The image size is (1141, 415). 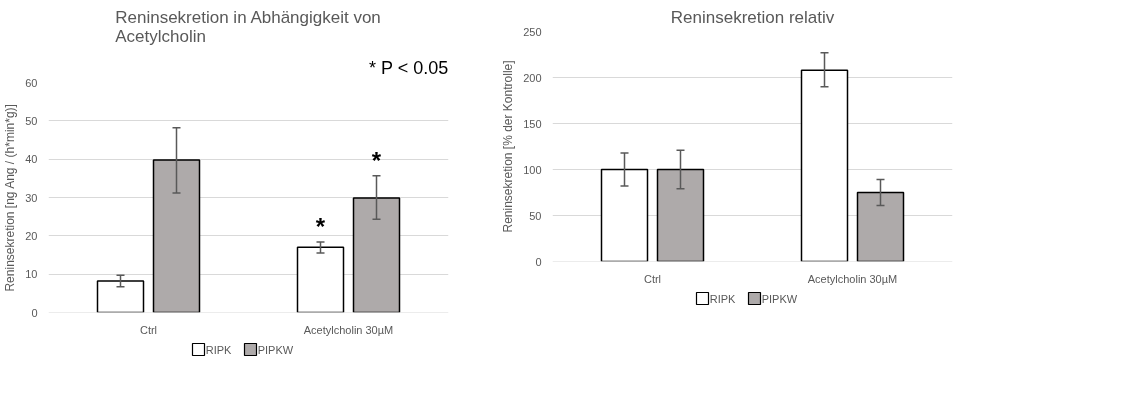 I want to click on y-tick-label: 250, so click(x=532, y=31).